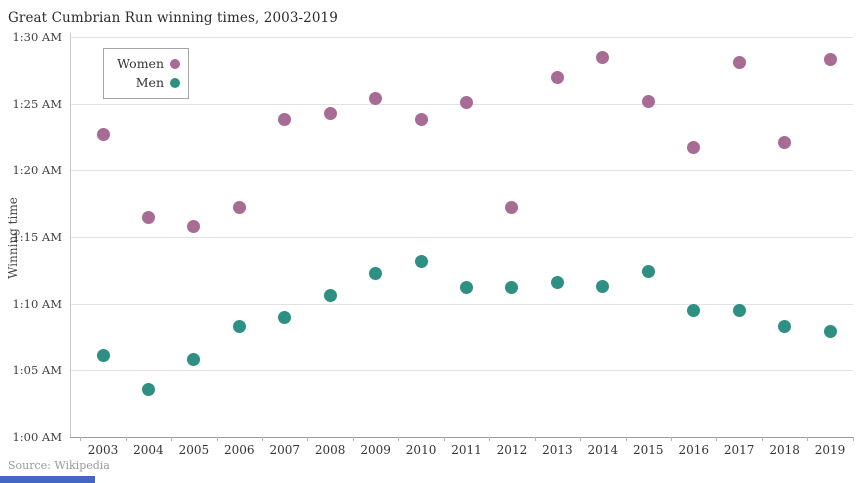 This screenshot has height=483, width=860. I want to click on data-point-men-2008, so click(330, 296).